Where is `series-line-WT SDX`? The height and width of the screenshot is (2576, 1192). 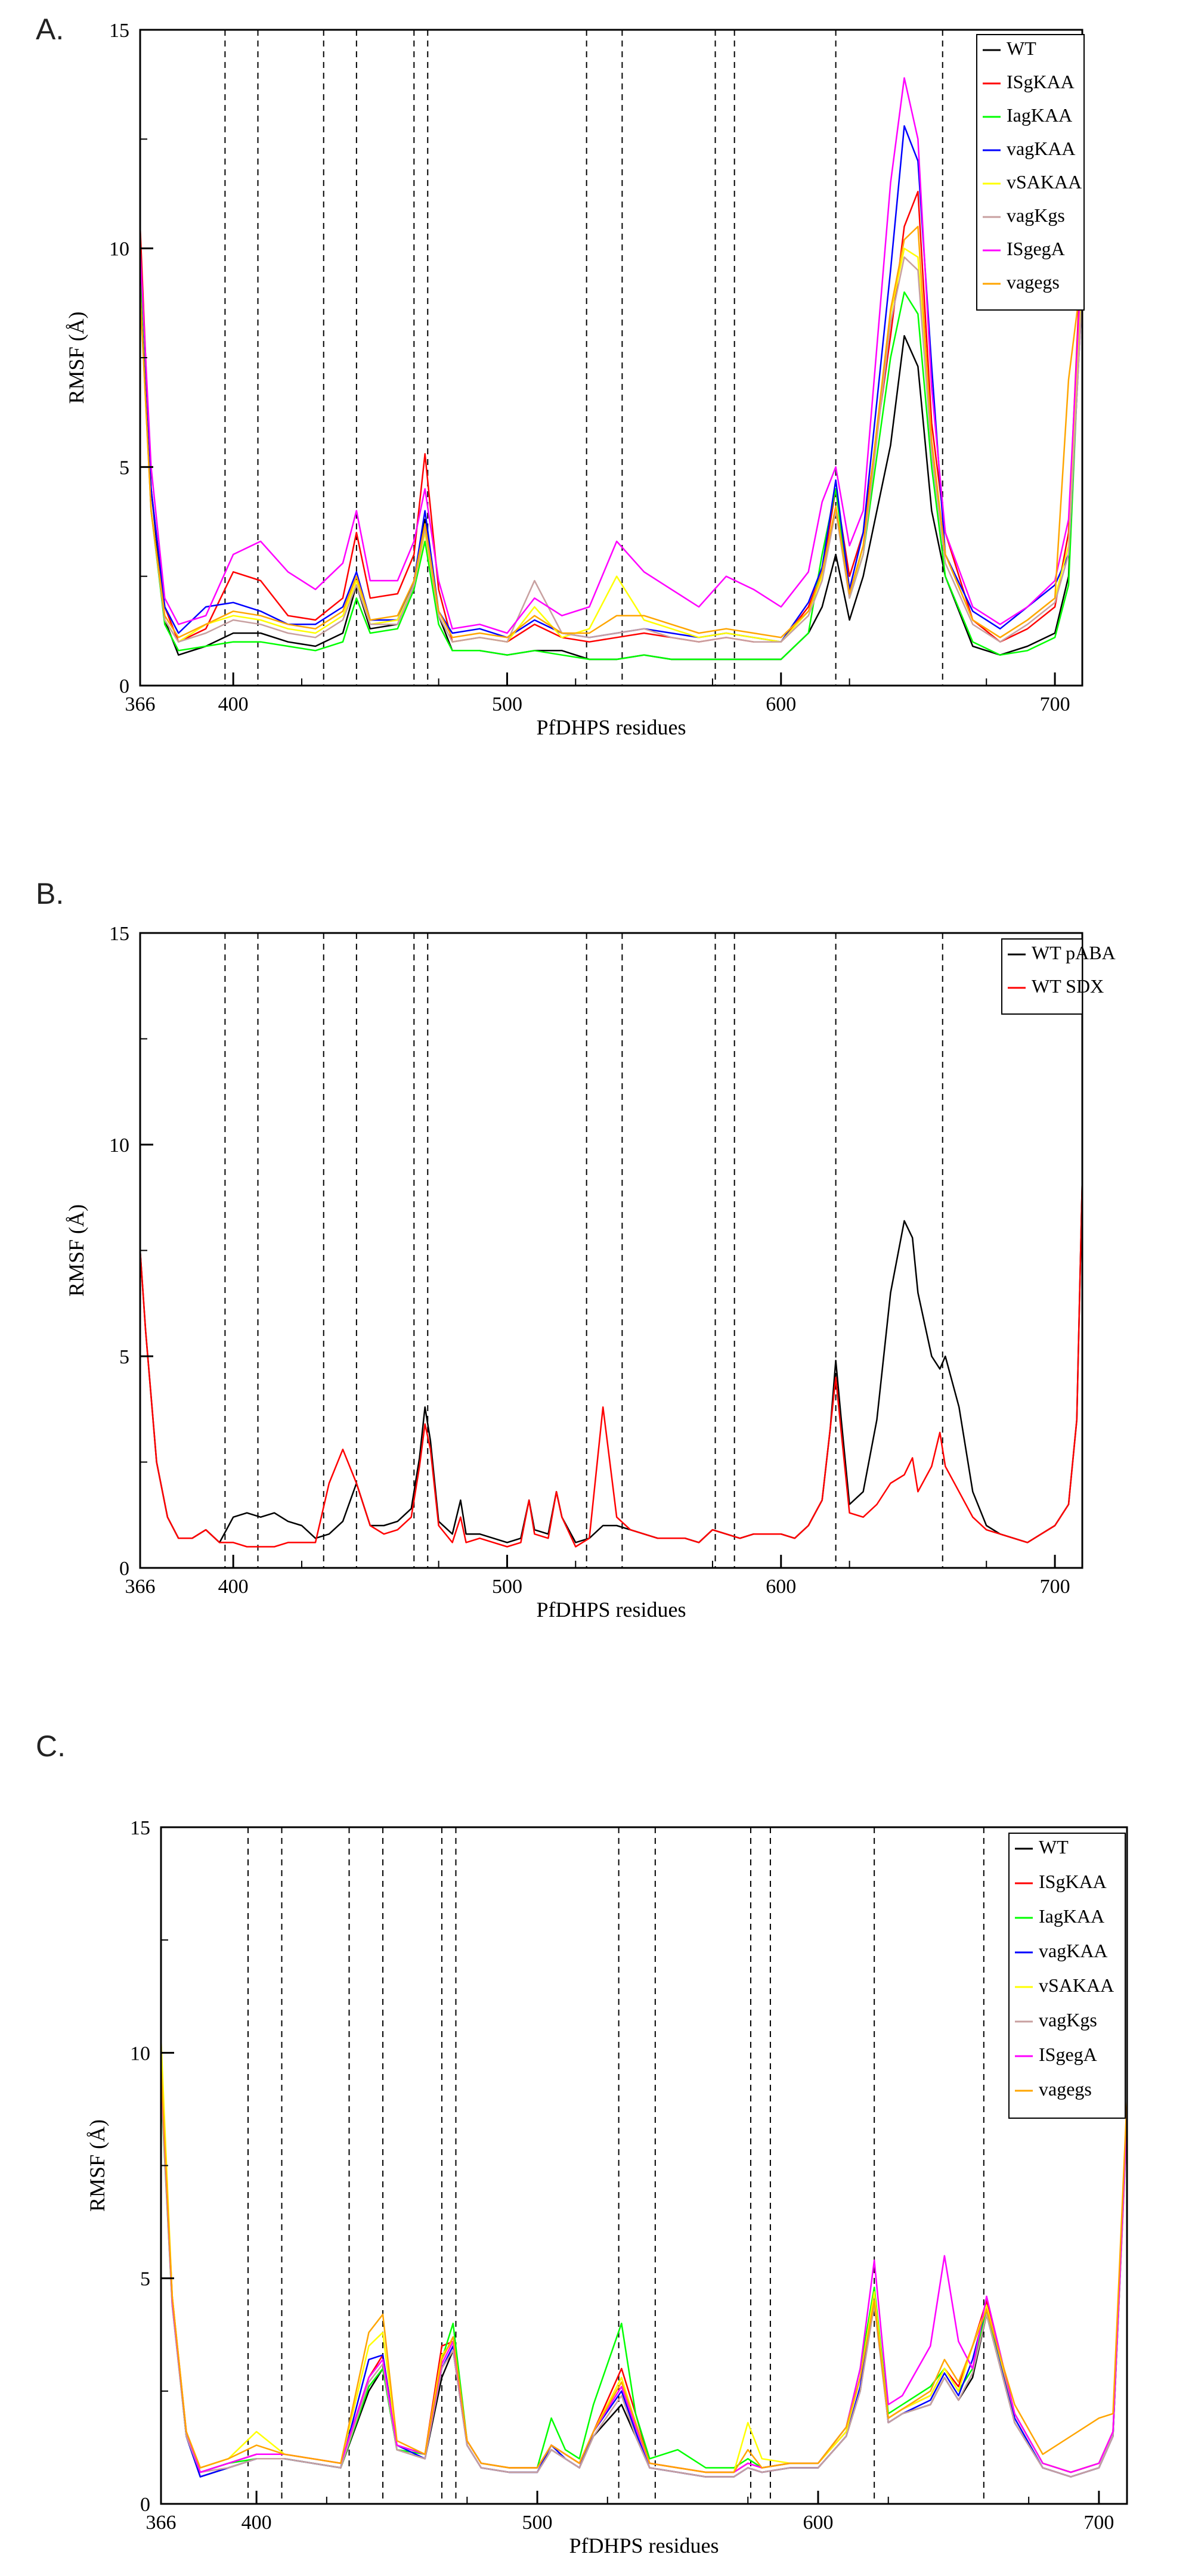 series-line-WT SDX is located at coordinates (611, 1363).